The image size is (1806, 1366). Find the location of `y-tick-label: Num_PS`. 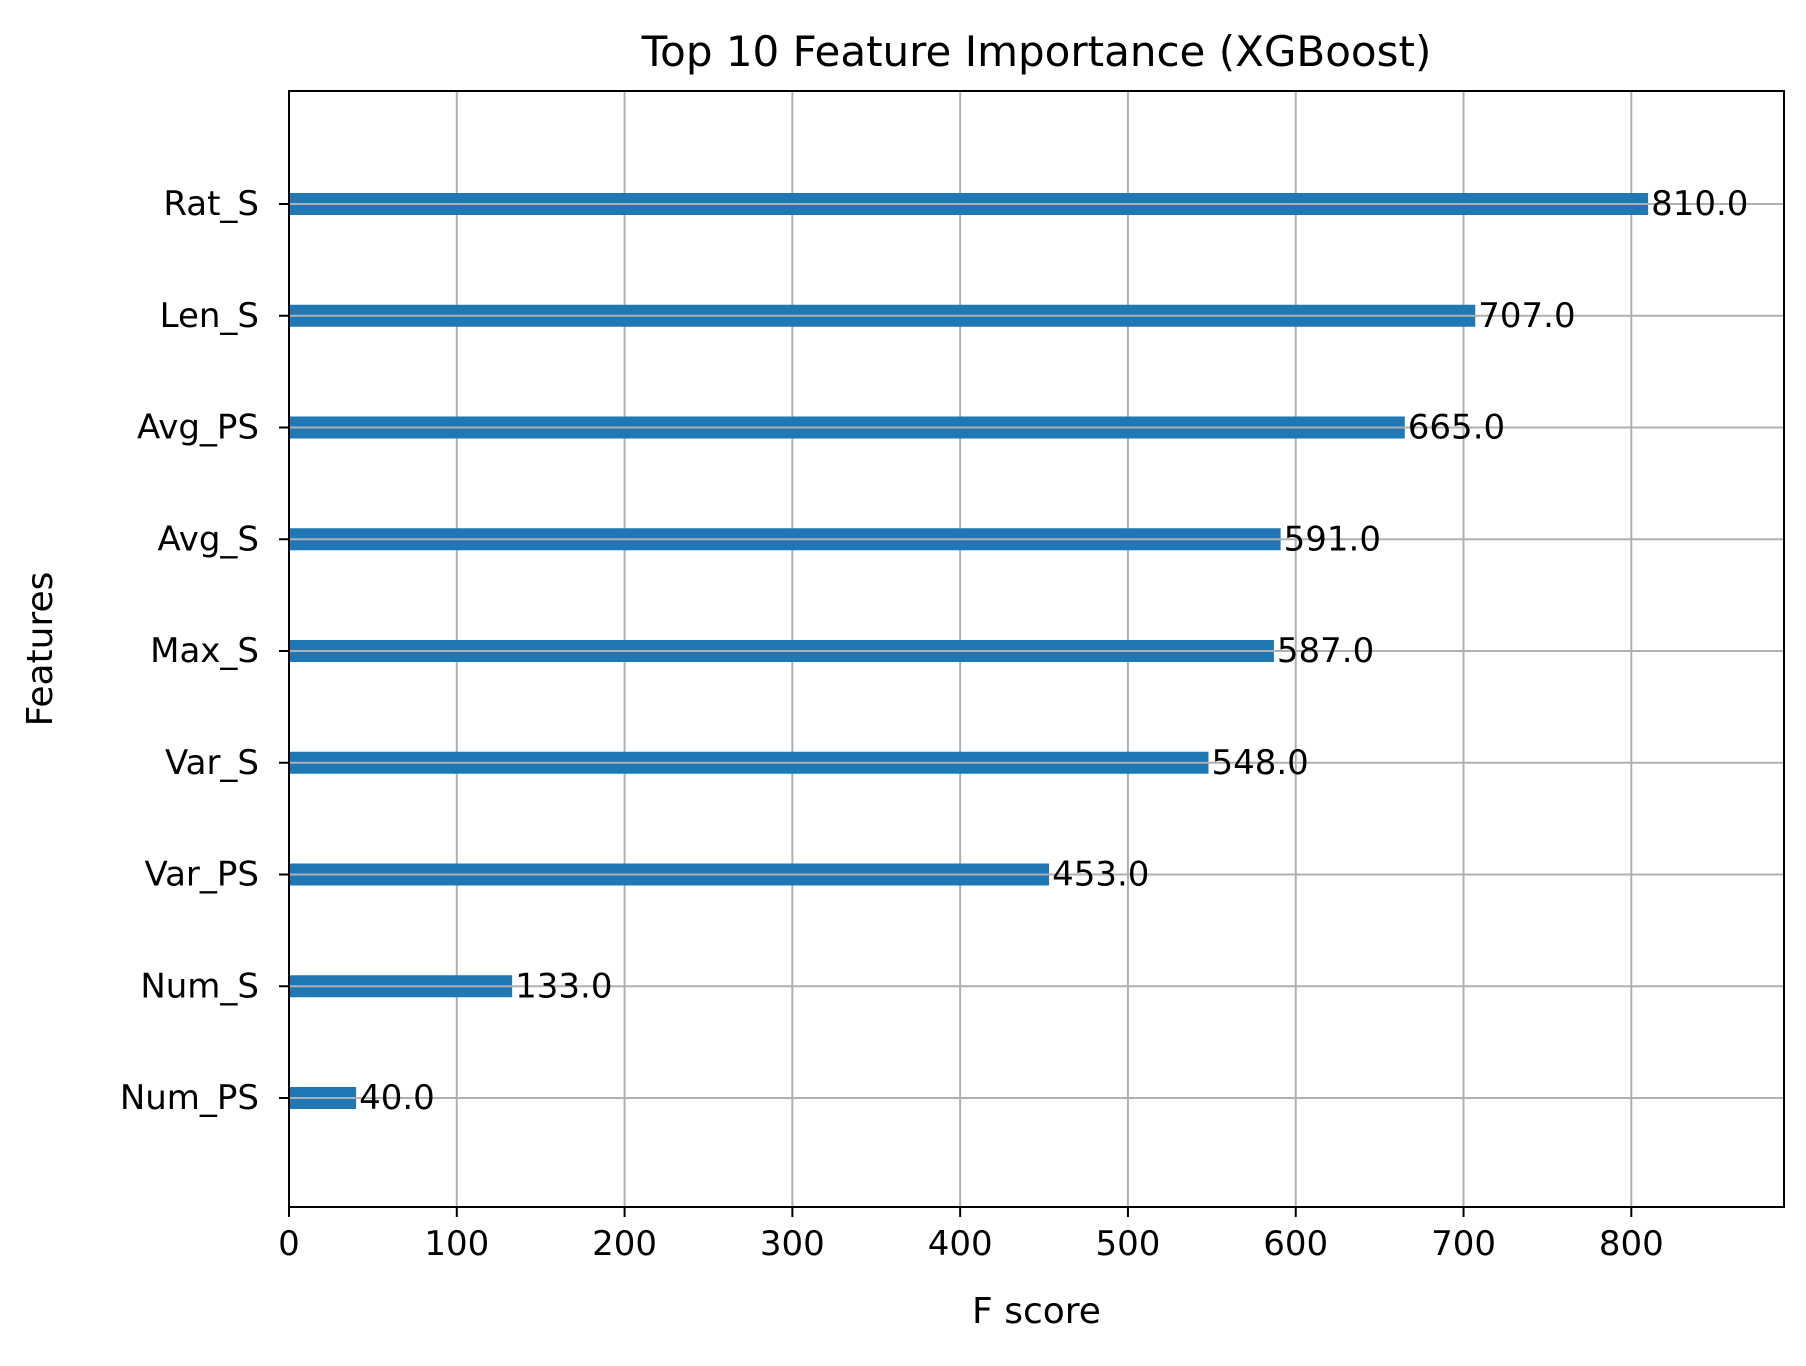

y-tick-label: Num_PS is located at coordinates (189, 1098).